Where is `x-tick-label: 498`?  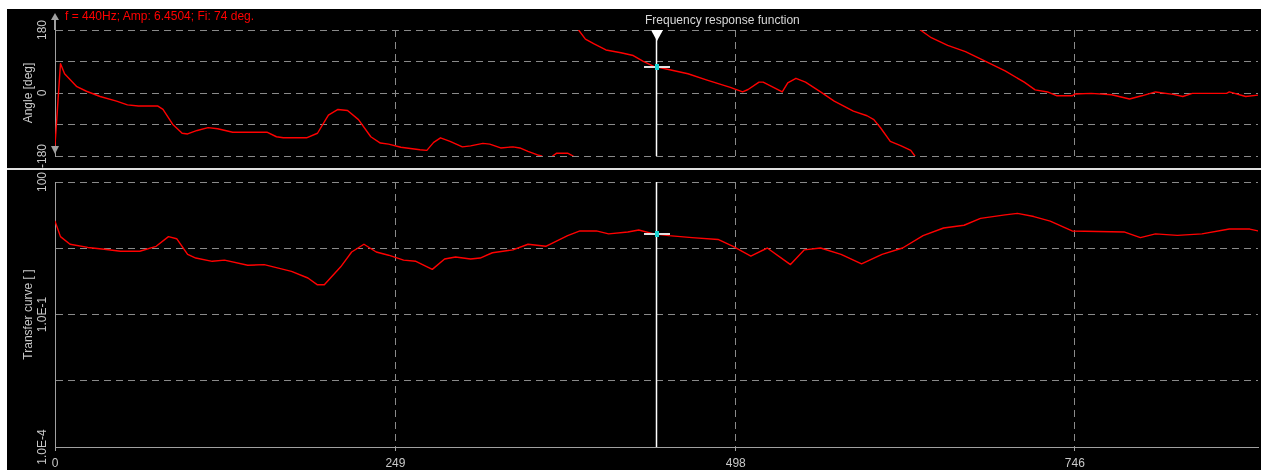 x-tick-label: 498 is located at coordinates (736, 462).